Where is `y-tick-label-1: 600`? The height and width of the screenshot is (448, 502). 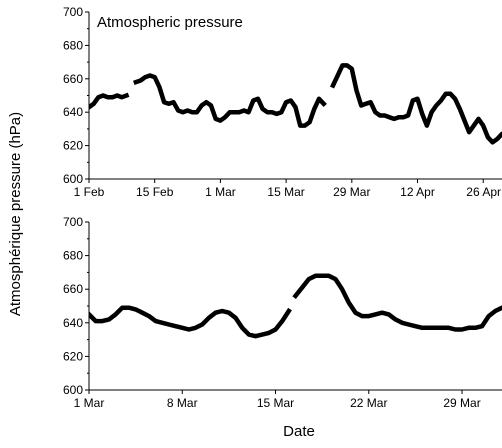
y-tick-label-1: 600 is located at coordinates (73, 390).